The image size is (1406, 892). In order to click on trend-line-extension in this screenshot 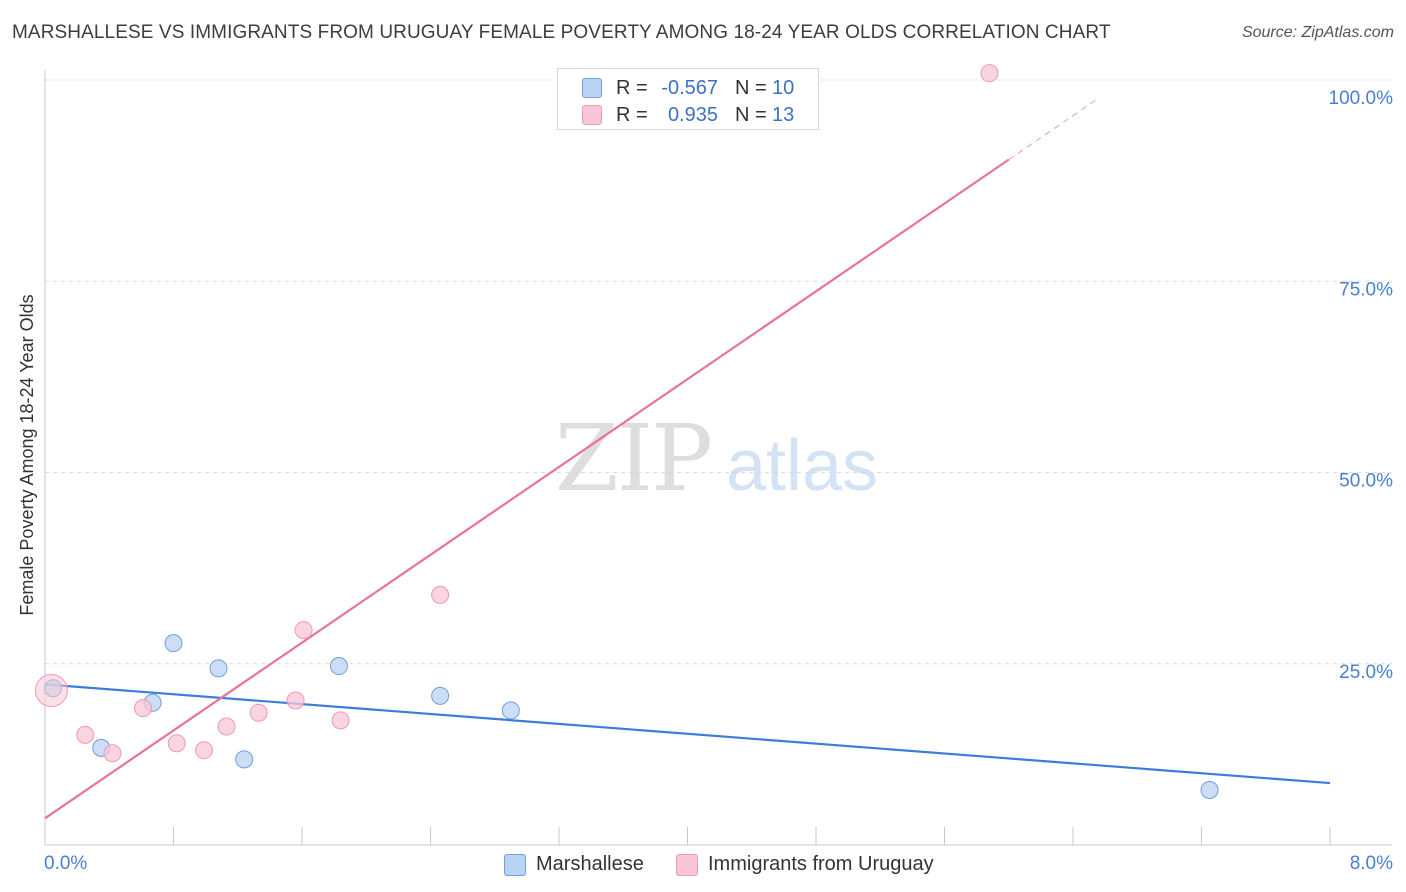, I will do `click(1053, 129)`.